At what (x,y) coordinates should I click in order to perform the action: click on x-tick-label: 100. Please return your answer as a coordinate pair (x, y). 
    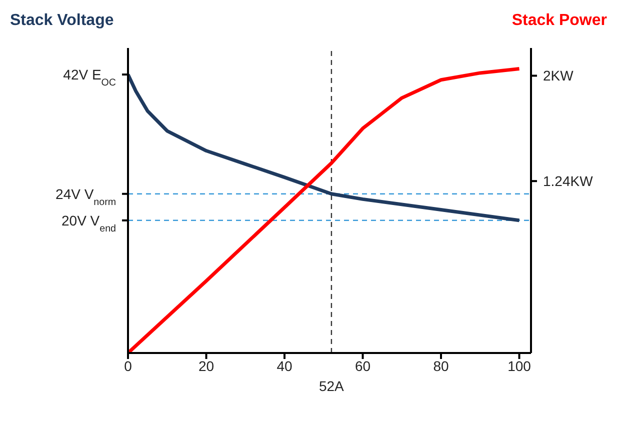
    Looking at the image, I should click on (520, 366).